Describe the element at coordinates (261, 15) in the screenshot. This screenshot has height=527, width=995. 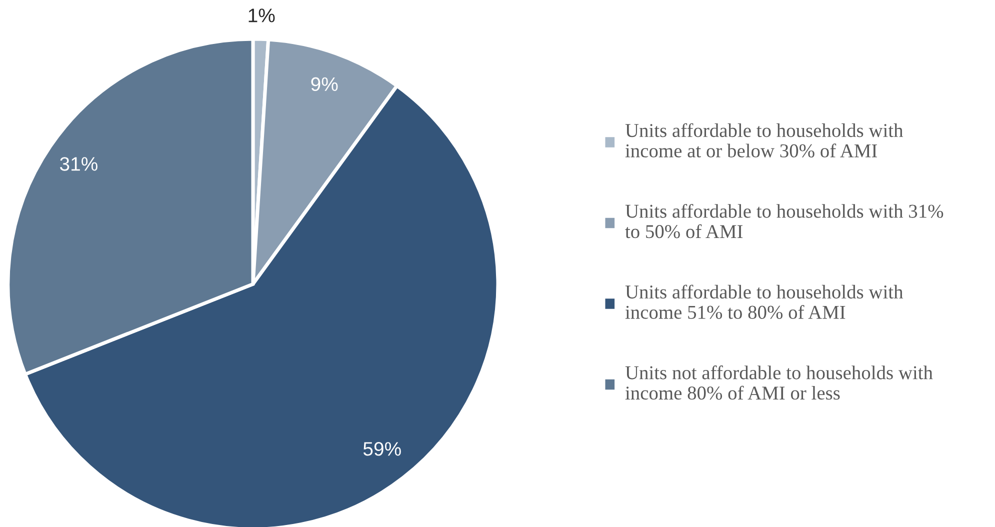
I see `data-label: 1%` at that location.